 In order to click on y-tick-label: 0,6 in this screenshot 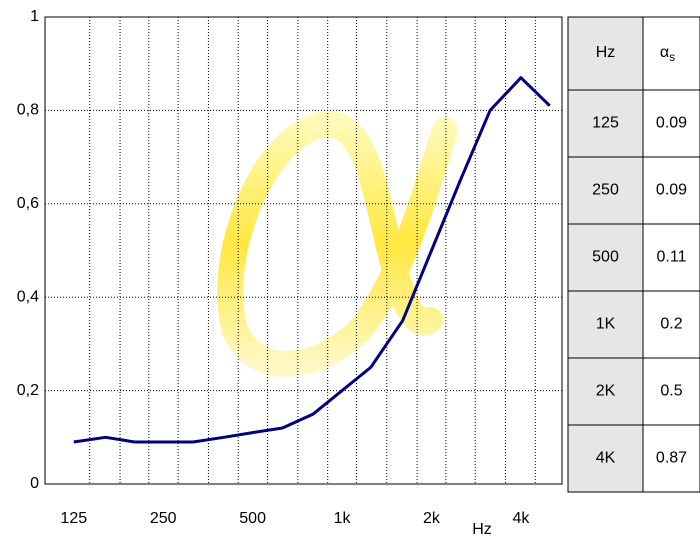, I will do `click(28, 203)`.